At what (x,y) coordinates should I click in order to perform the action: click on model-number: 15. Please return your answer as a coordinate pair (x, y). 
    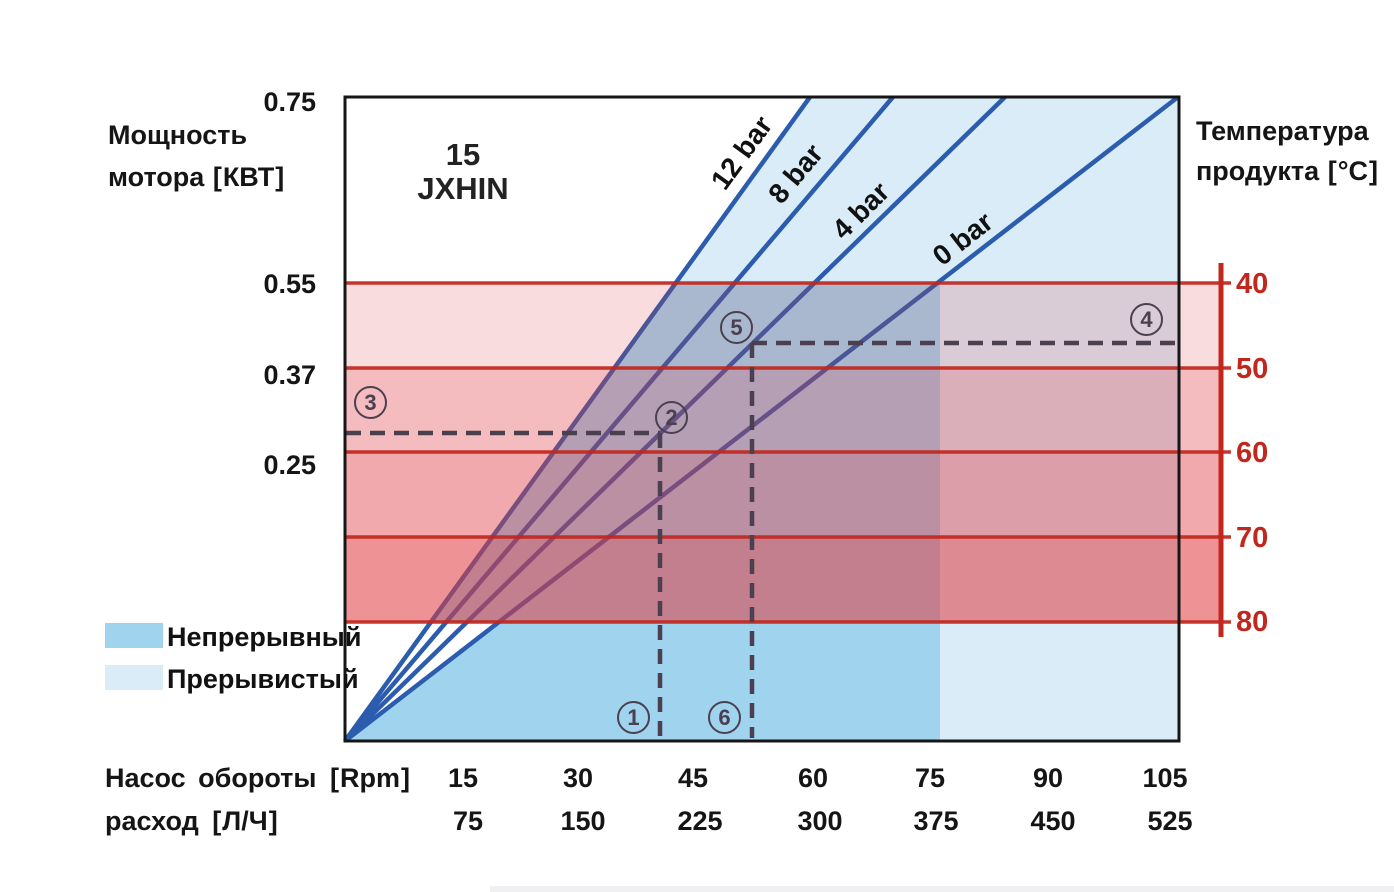
    Looking at the image, I should click on (463, 154).